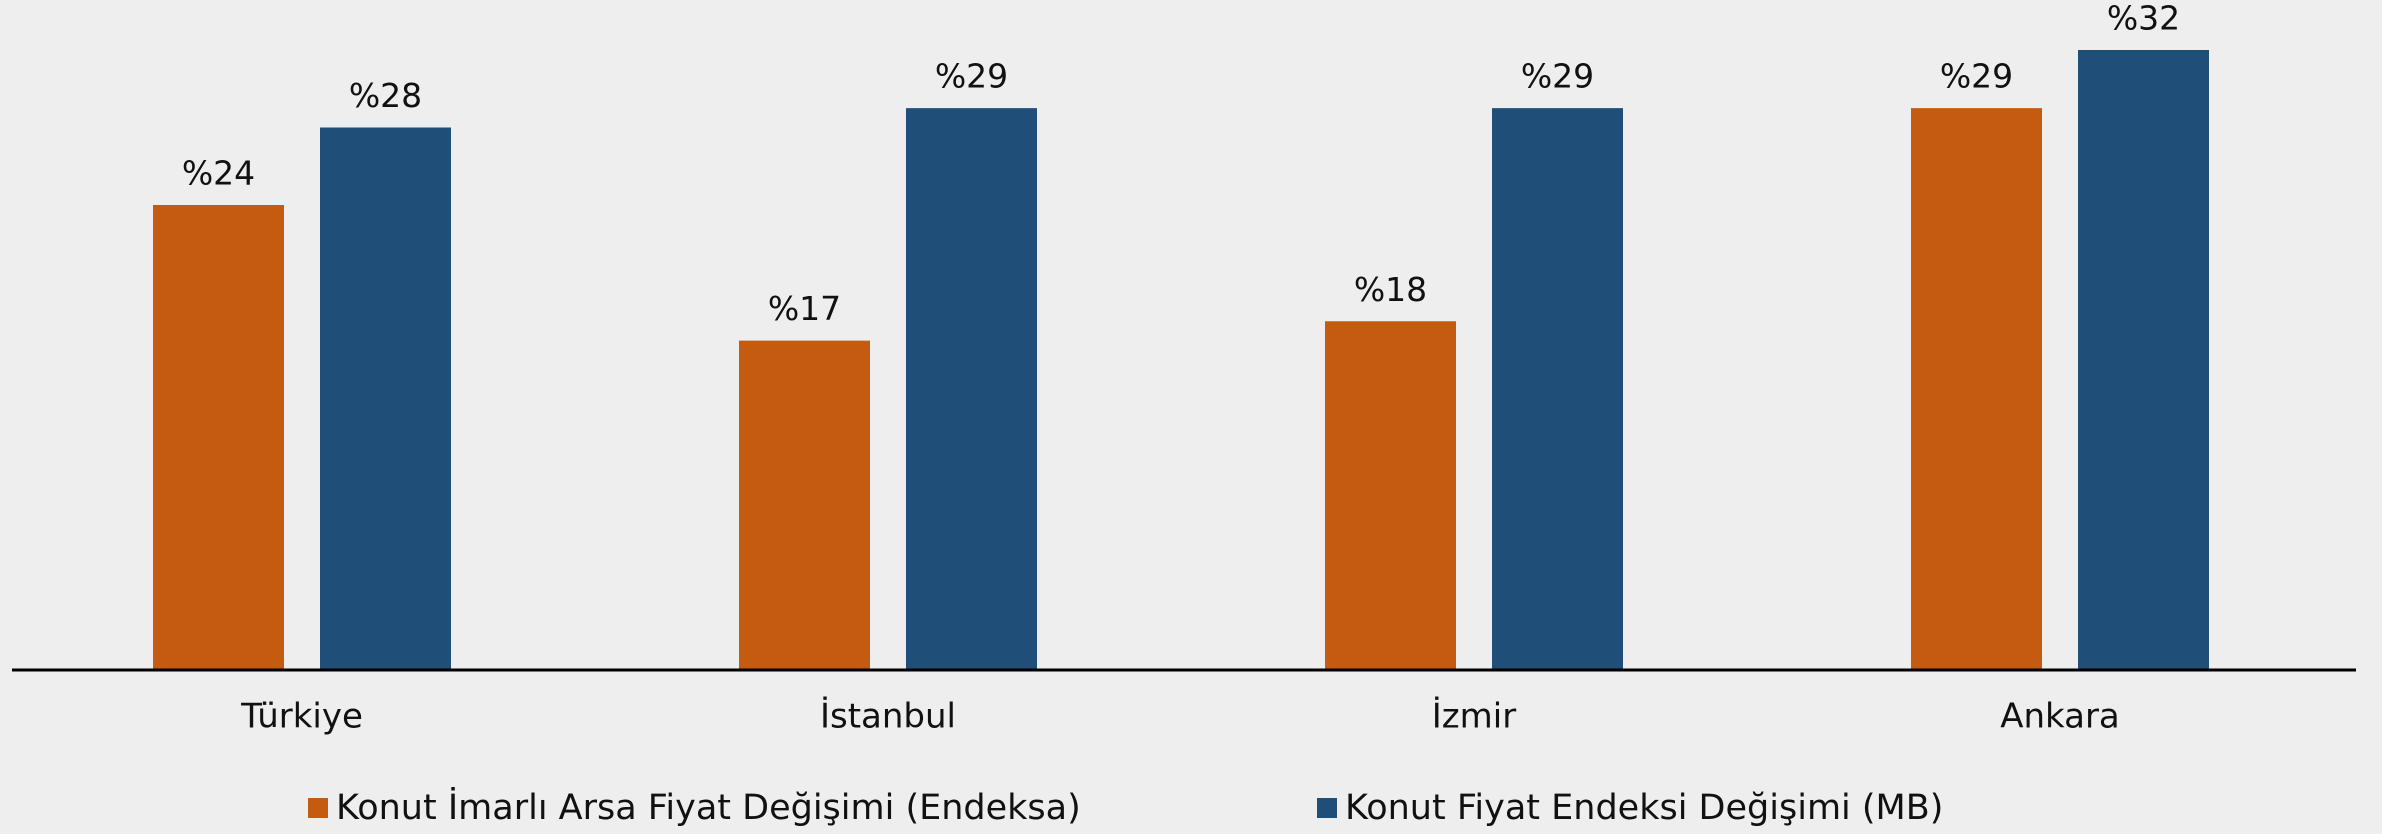 The height and width of the screenshot is (834, 2382). What do you see at coordinates (218, 173) in the screenshot?
I see `data-label: %24` at bounding box center [218, 173].